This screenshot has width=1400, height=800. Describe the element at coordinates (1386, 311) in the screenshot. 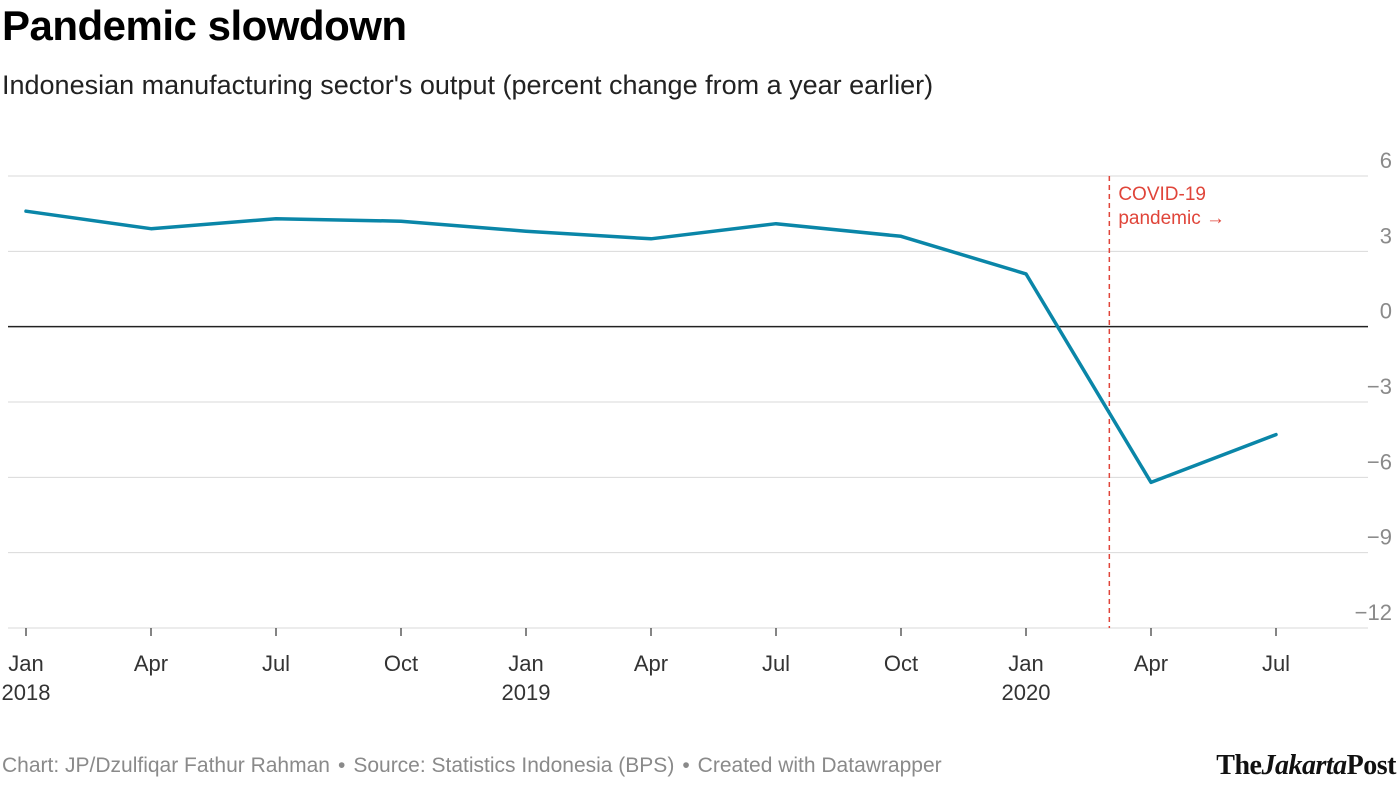

I see `y-tick-label: 0` at that location.